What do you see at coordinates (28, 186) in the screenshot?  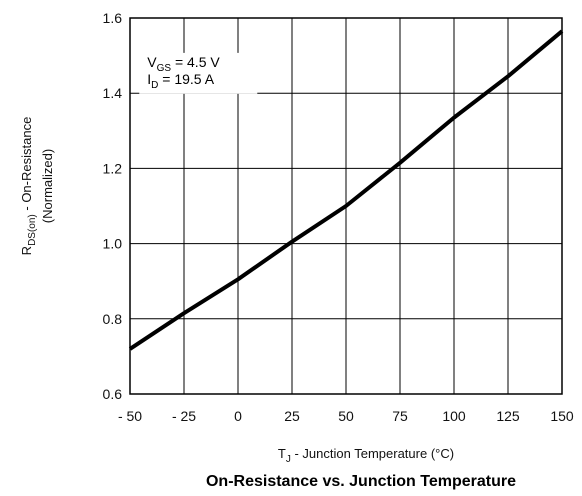 I see `y-axis-label-line1: RDS(on) - On-Resistance` at bounding box center [28, 186].